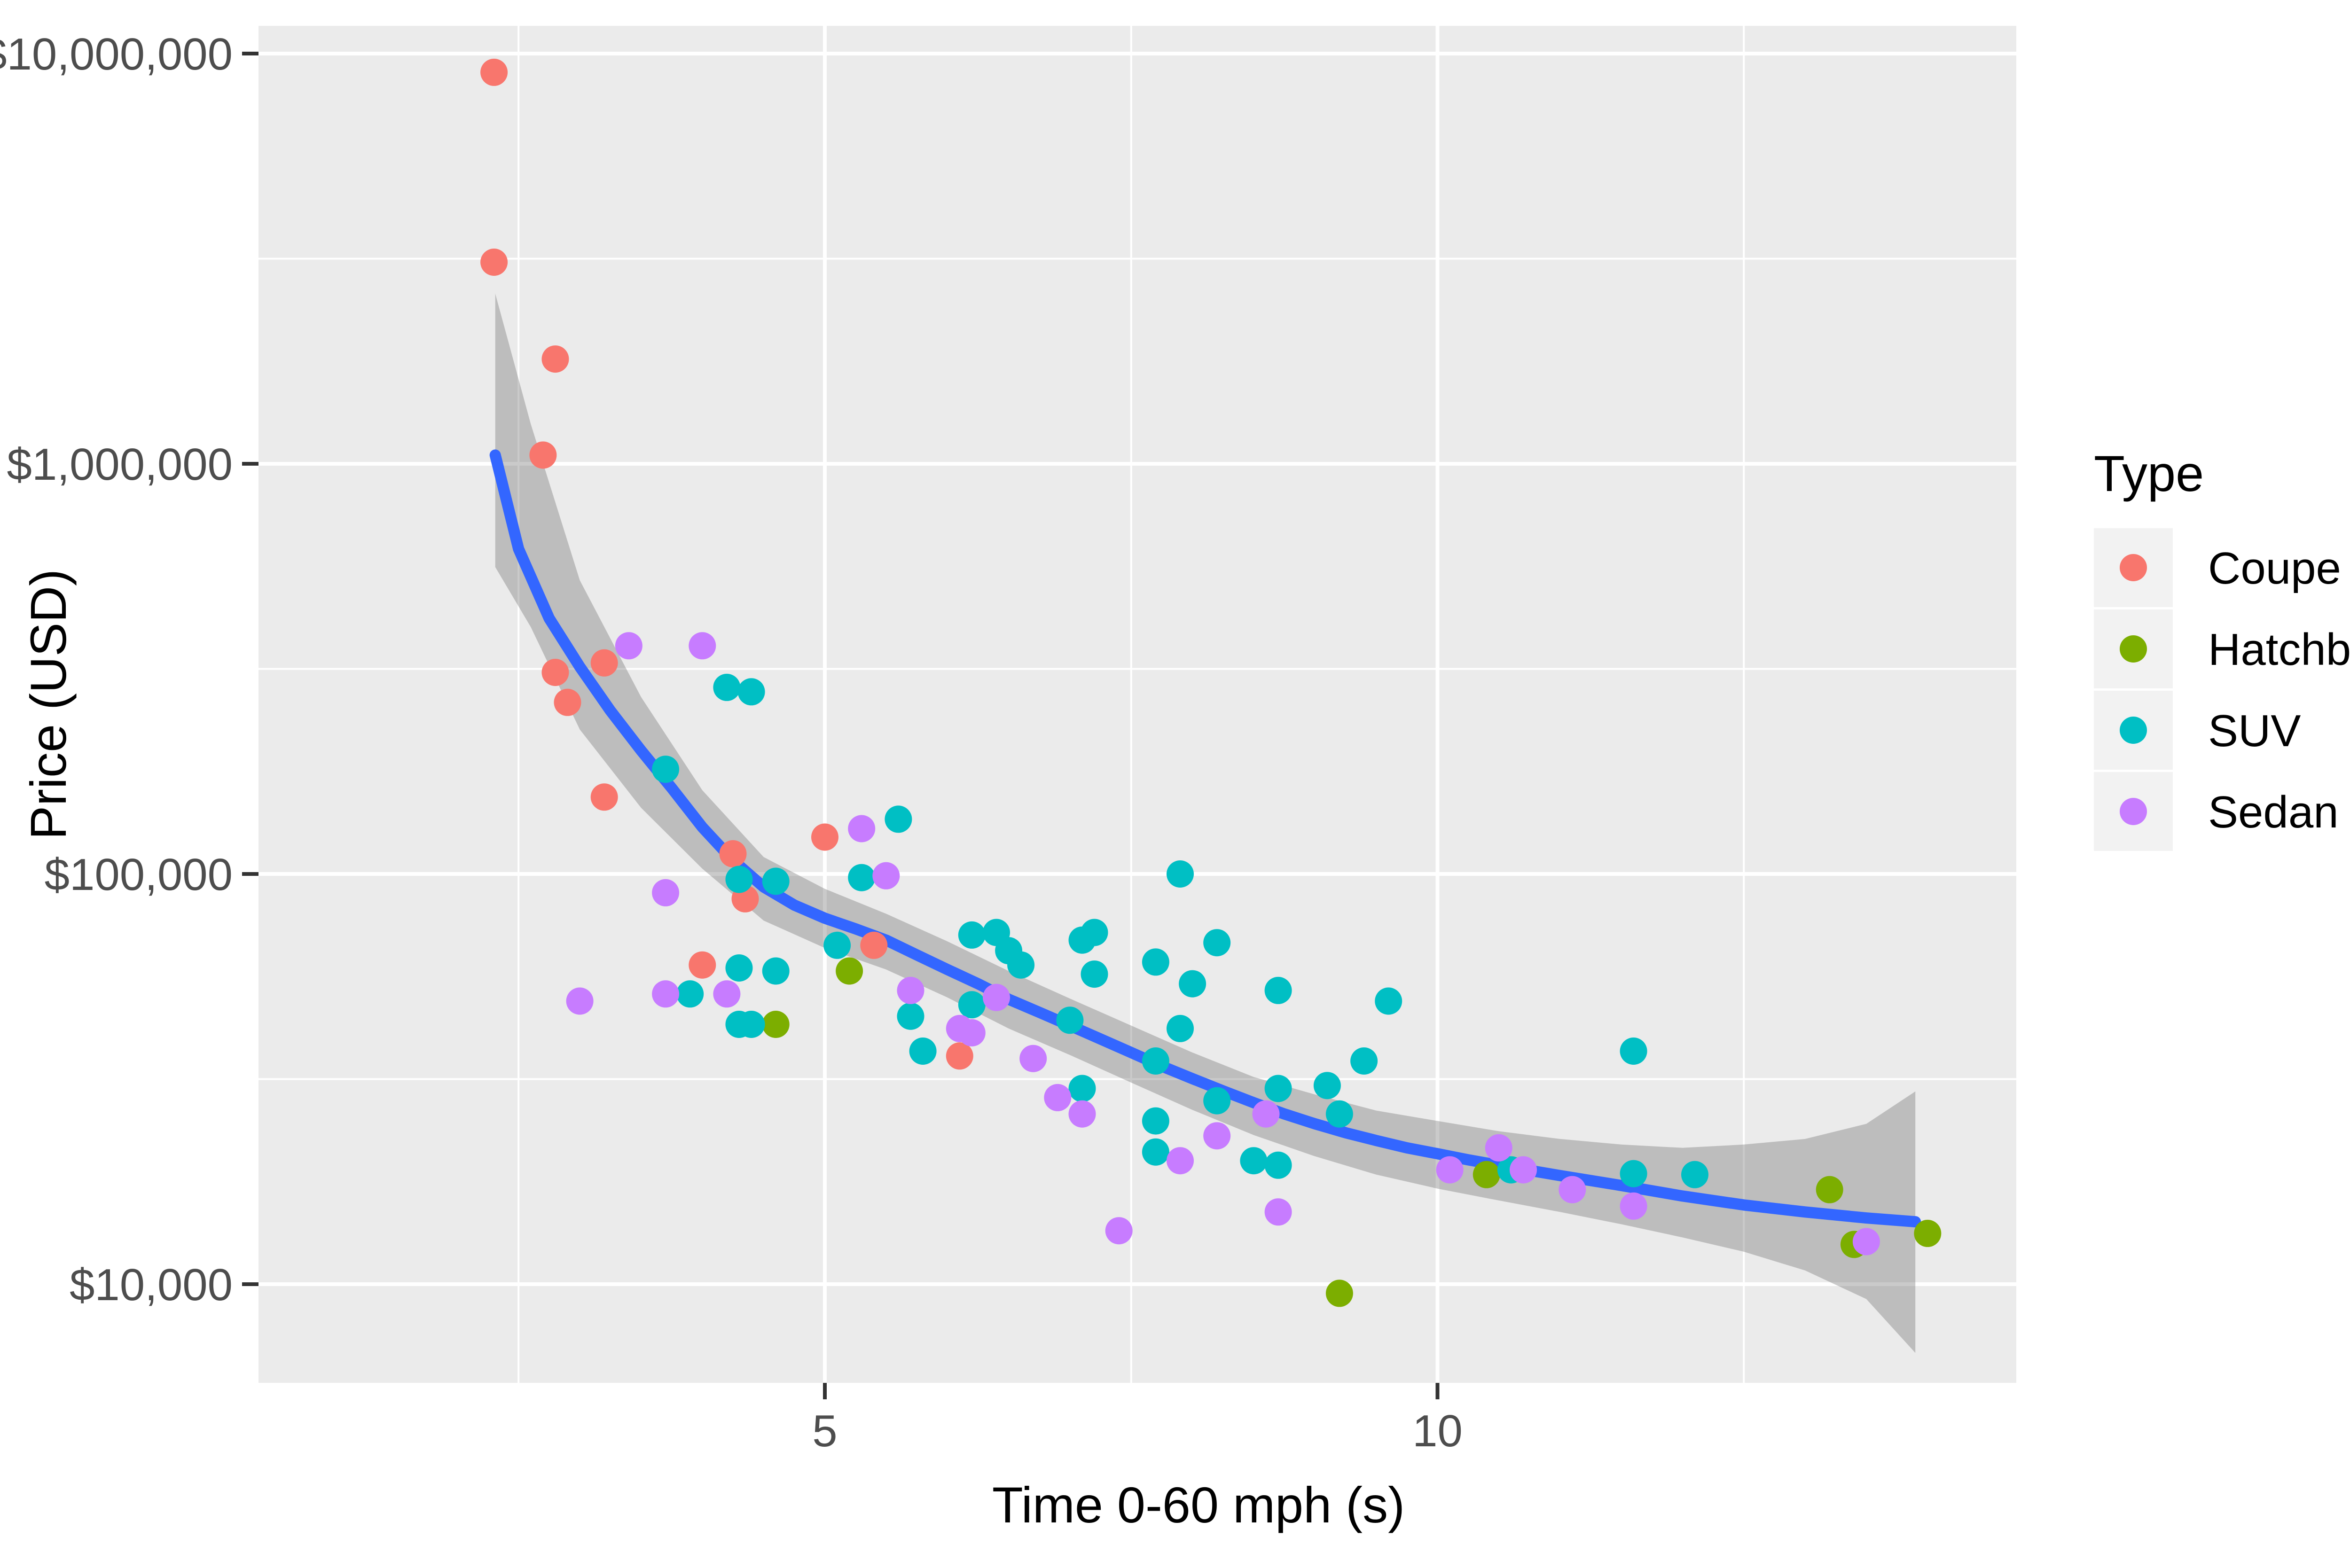  I want to click on legend-label-suv: SUV, so click(2254, 731).